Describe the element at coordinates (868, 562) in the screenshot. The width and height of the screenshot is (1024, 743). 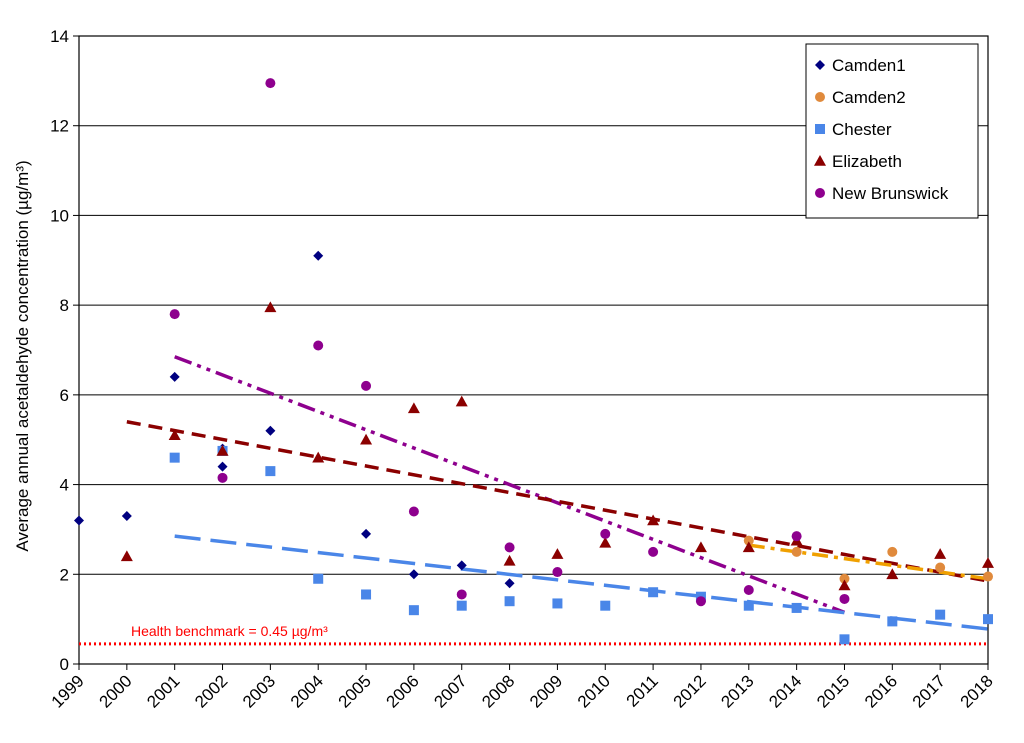
I see `trendline-camden2` at that location.